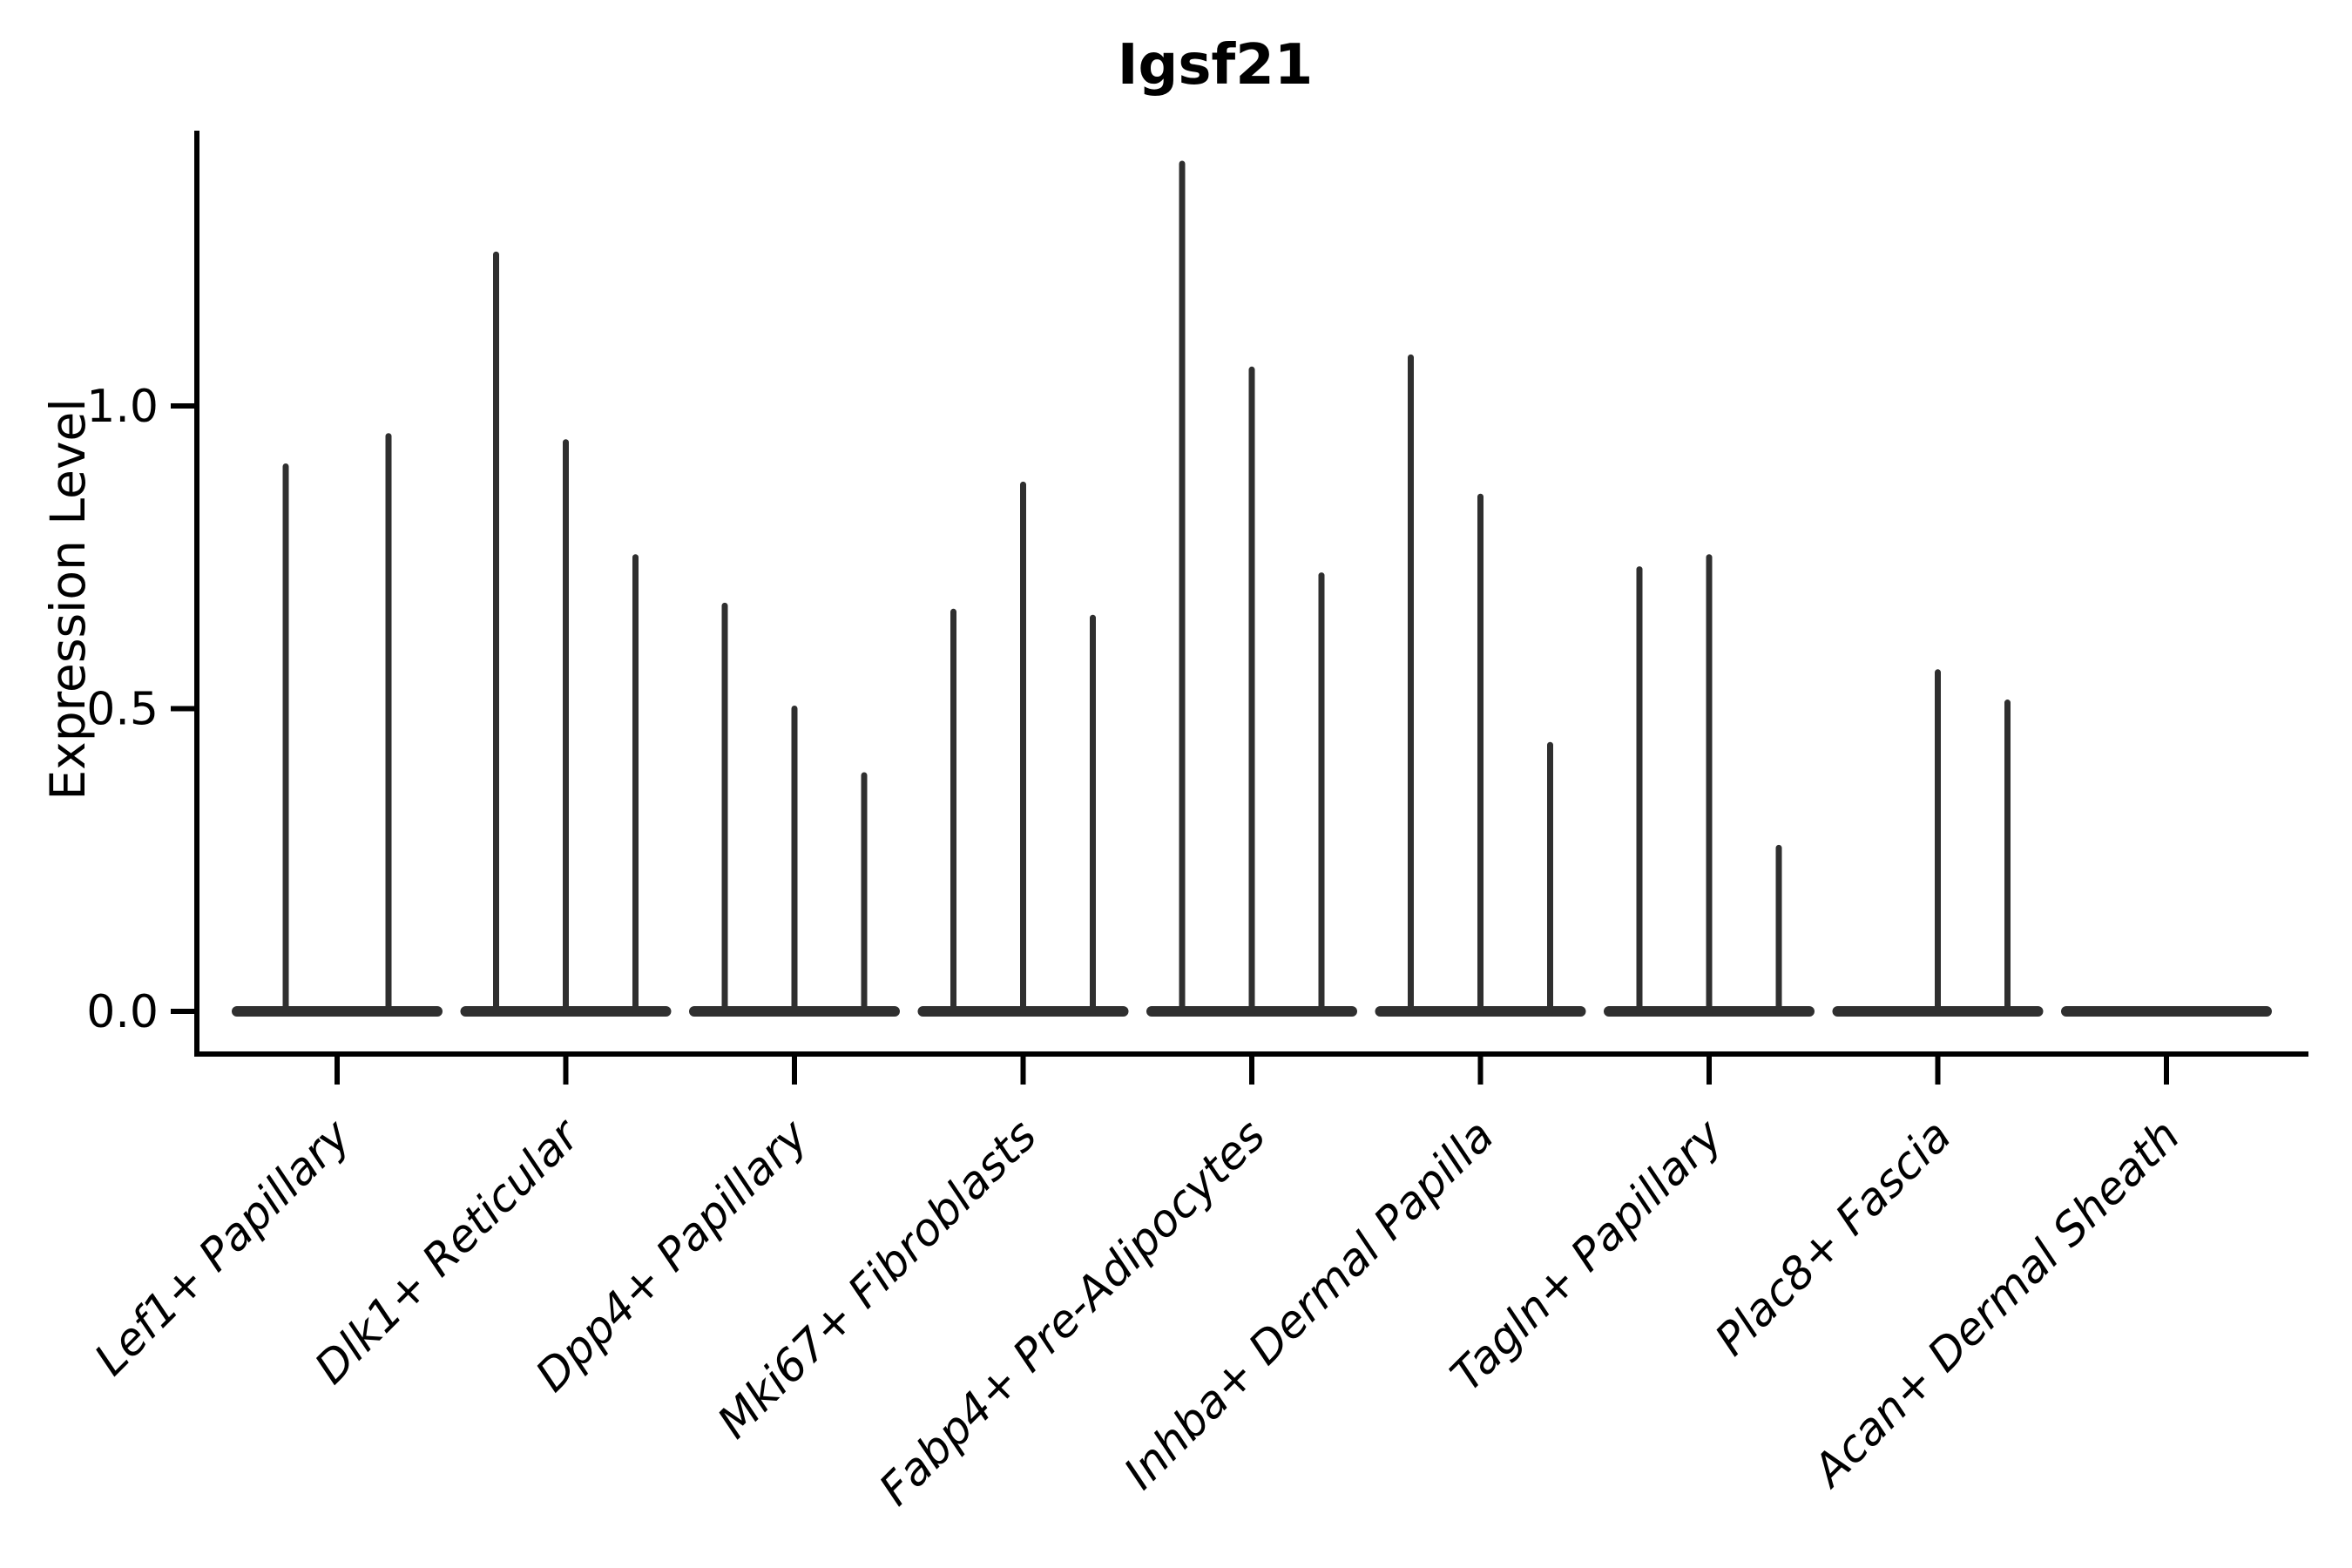  Describe the element at coordinates (122, 1012) in the screenshot. I see `y-tick-label: 0.0` at that location.